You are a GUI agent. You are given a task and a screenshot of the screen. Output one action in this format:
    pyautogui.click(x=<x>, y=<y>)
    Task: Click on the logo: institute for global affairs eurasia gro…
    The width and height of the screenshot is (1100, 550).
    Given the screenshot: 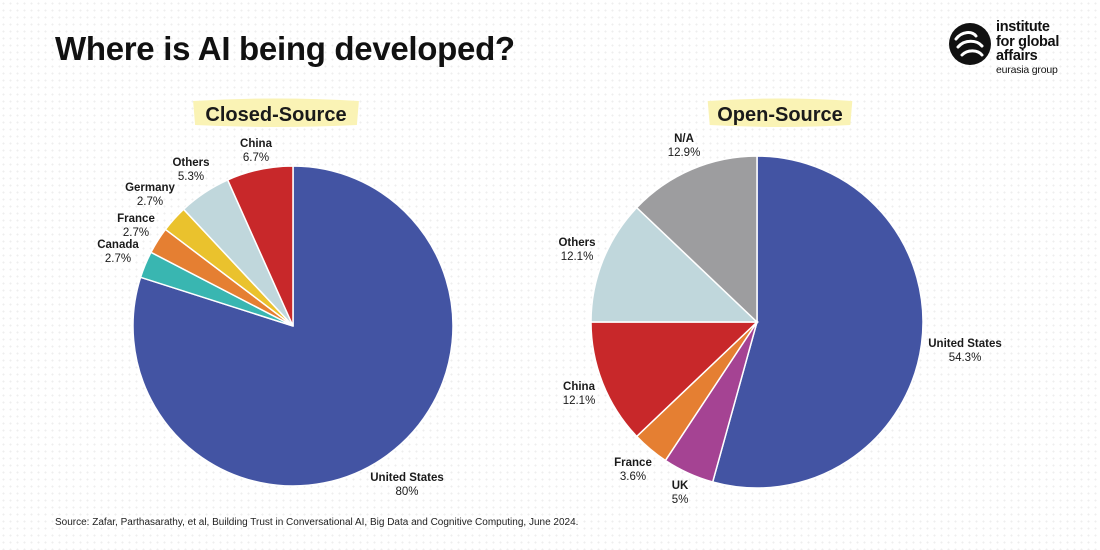 What is the action you would take?
    pyautogui.click(x=1008, y=48)
    